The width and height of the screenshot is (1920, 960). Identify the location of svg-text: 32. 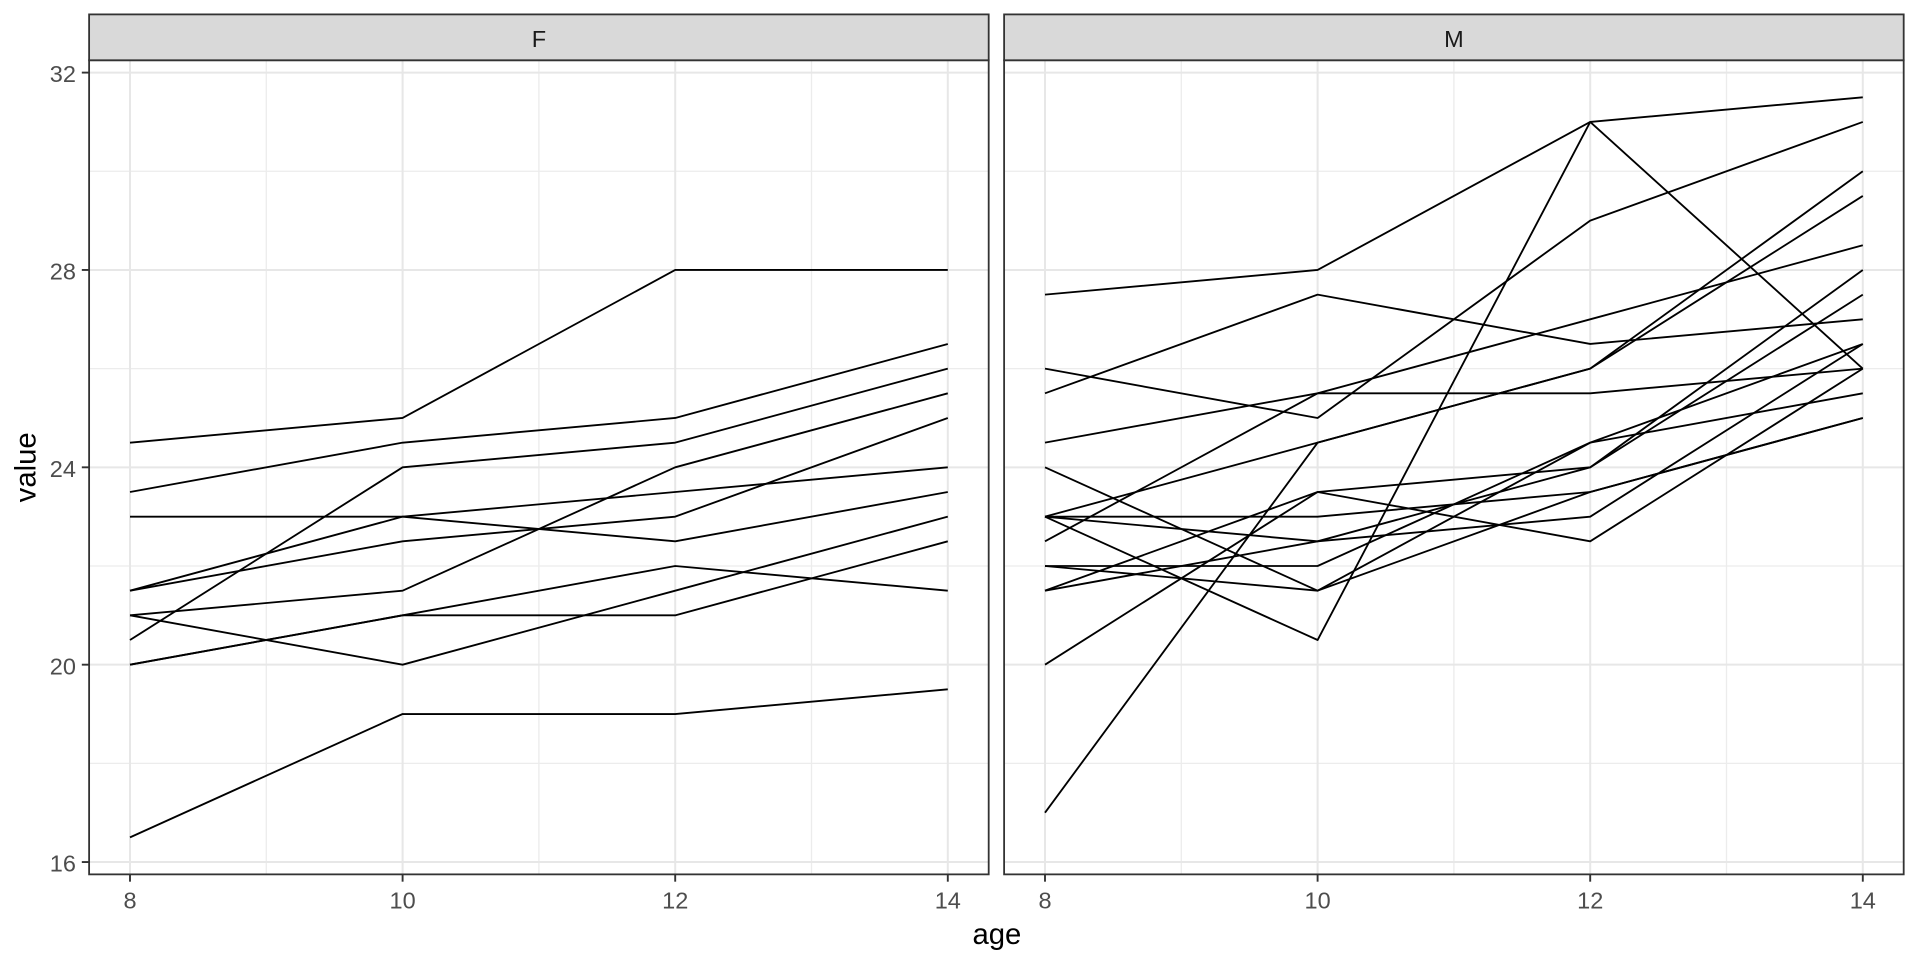
(63, 74).